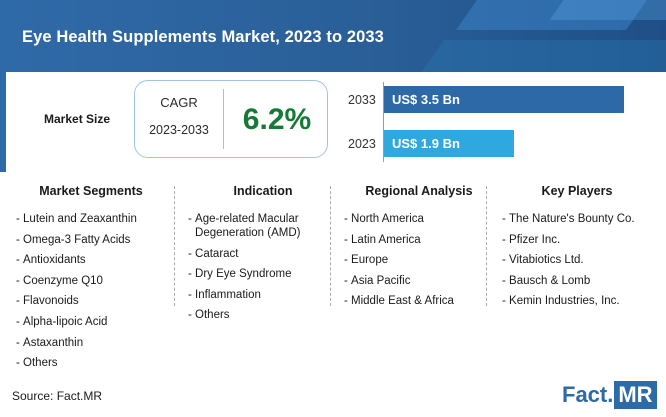  I want to click on logo-text: Fact., so click(588, 394).